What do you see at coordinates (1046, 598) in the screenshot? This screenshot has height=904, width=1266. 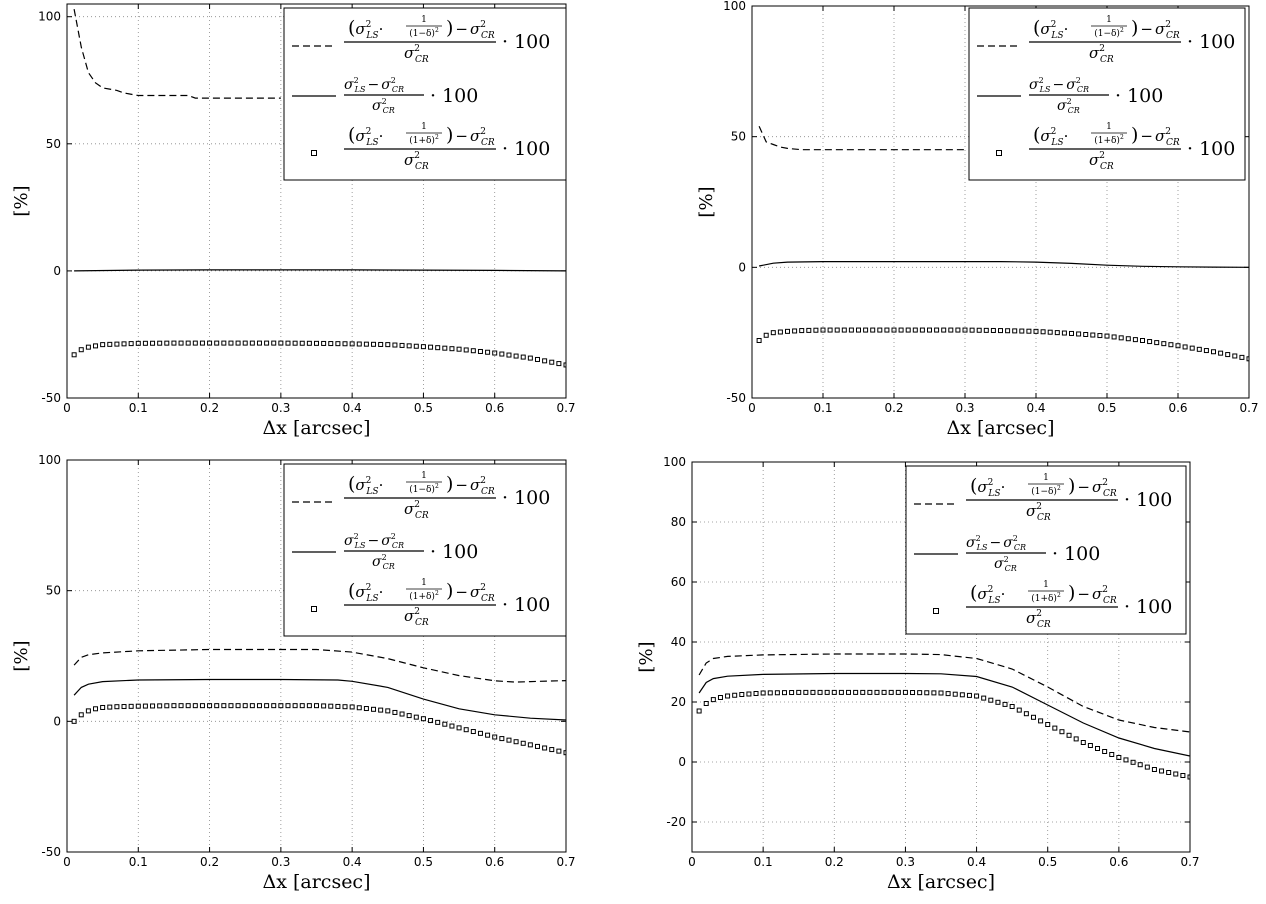 I see `legend-small-den: (1+δ)2` at bounding box center [1046, 598].